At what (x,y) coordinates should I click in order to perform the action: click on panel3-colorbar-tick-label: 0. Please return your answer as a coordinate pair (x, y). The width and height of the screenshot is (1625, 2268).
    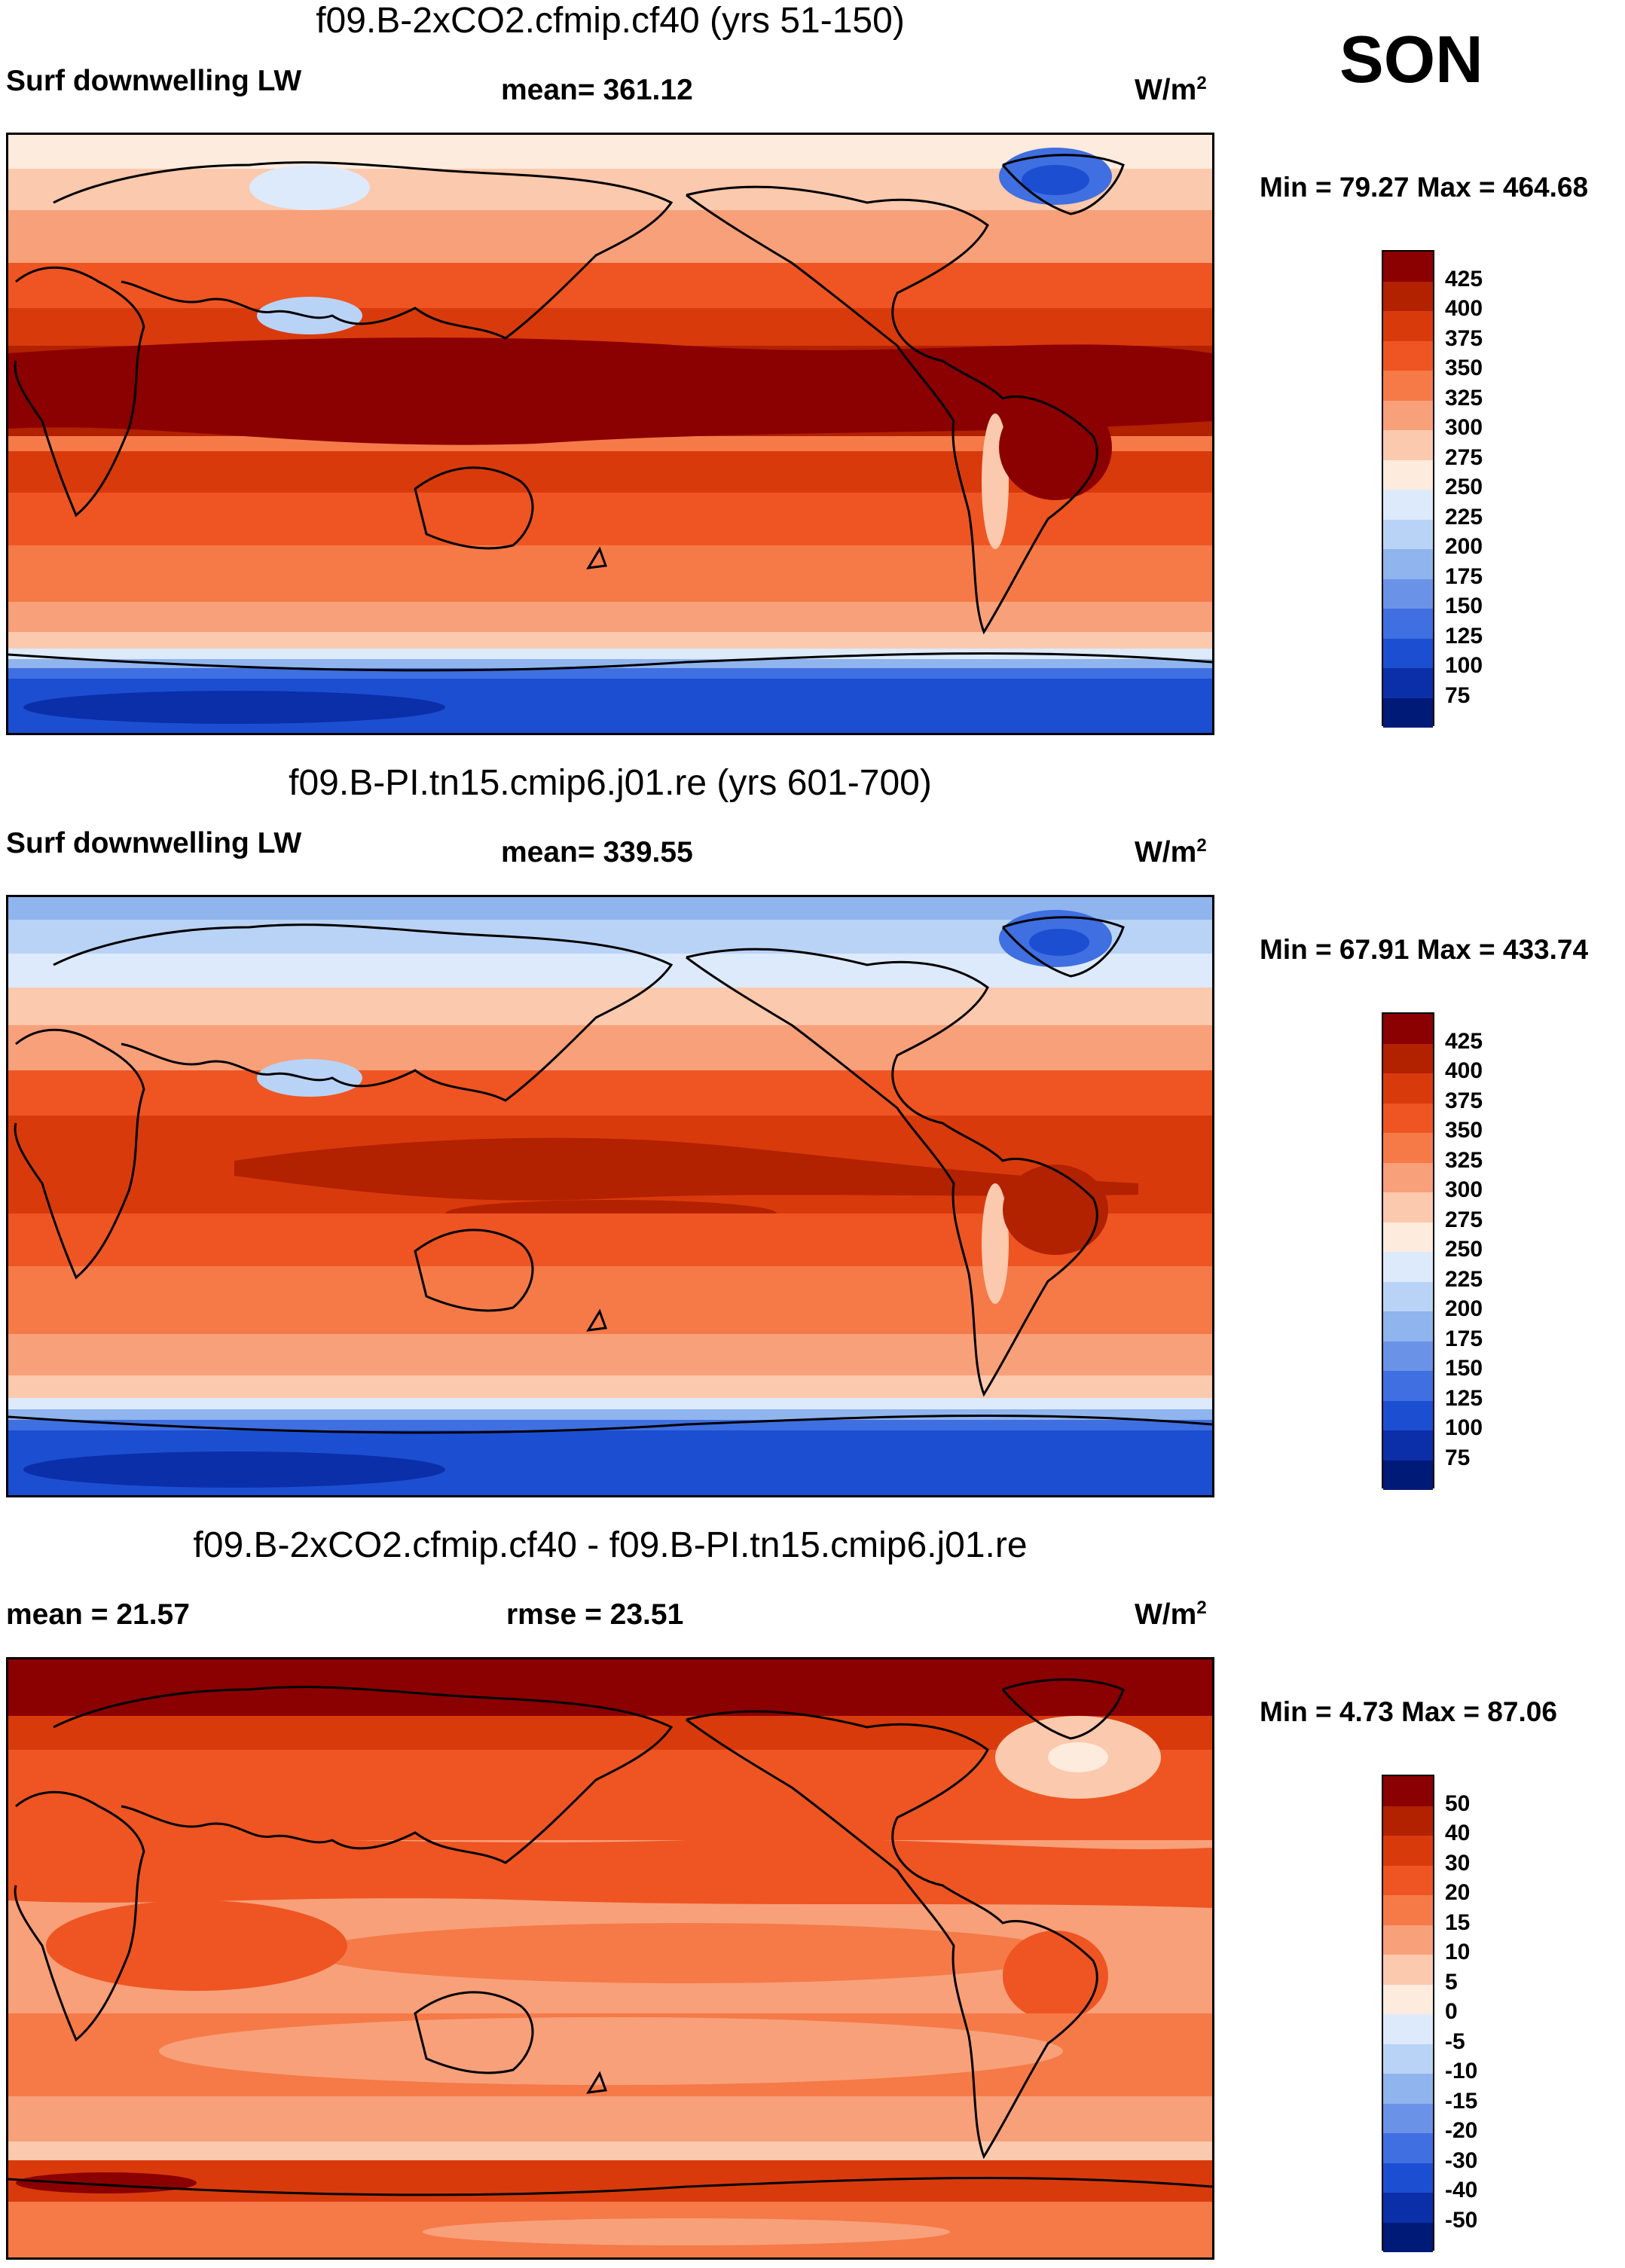
    Looking at the image, I should click on (1451, 2012).